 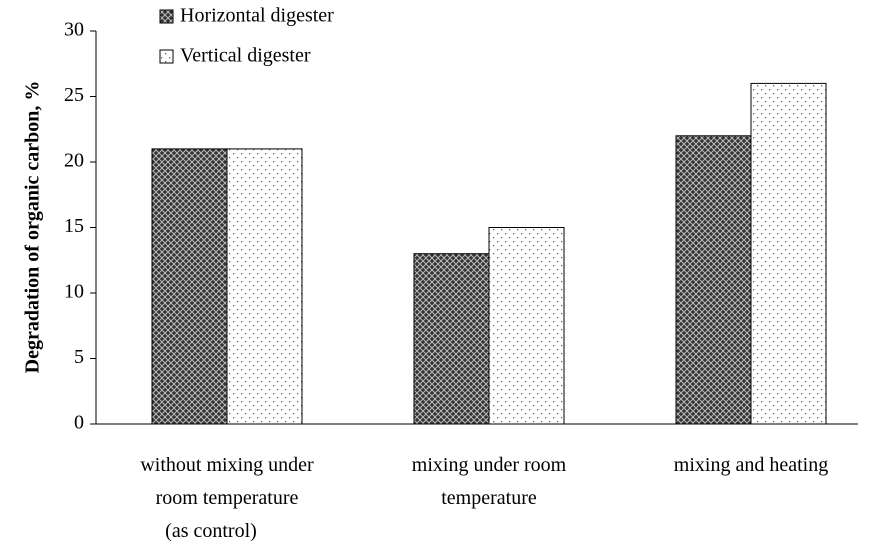 I want to click on y-tick-label: 25, so click(x=74, y=95).